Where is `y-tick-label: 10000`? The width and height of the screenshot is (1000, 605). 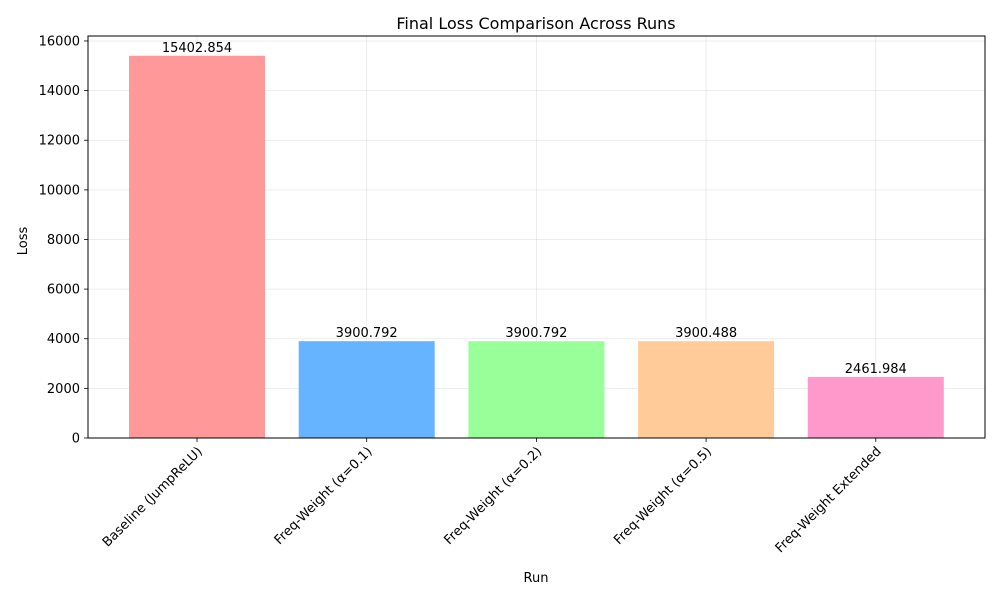 y-tick-label: 10000 is located at coordinates (59, 190).